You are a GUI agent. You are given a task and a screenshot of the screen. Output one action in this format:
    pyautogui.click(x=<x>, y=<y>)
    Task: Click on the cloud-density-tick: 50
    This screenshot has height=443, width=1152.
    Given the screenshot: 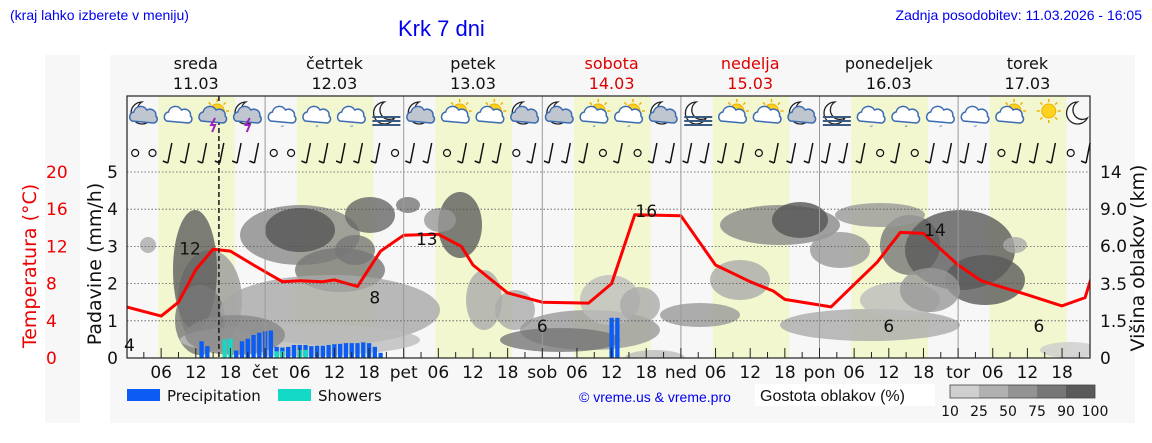 What is the action you would take?
    pyautogui.click(x=1008, y=412)
    